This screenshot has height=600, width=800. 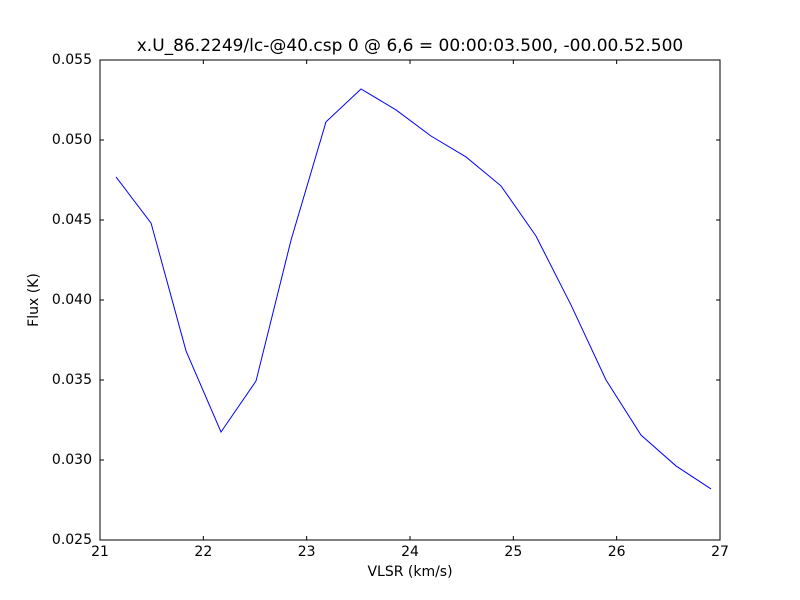 What do you see at coordinates (72, 140) in the screenshot?
I see `y-tick-label: 0.050` at bounding box center [72, 140].